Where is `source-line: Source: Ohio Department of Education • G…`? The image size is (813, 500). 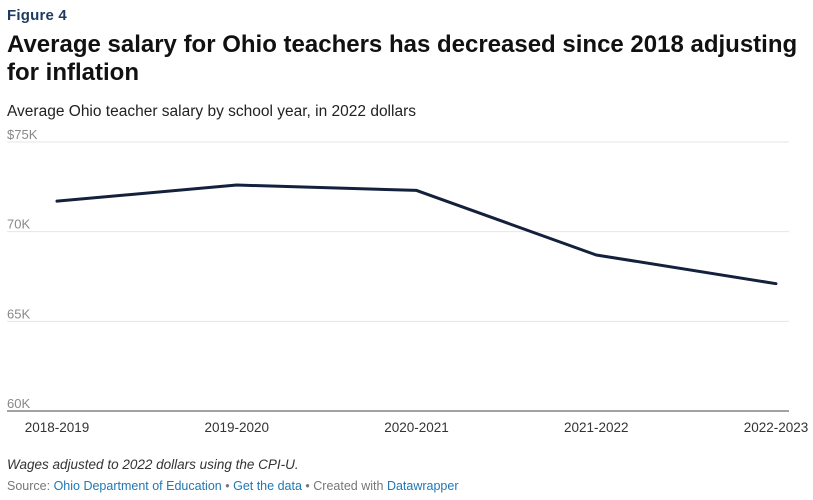 source-line: Source: Ohio Department of Education • G… is located at coordinates (233, 486).